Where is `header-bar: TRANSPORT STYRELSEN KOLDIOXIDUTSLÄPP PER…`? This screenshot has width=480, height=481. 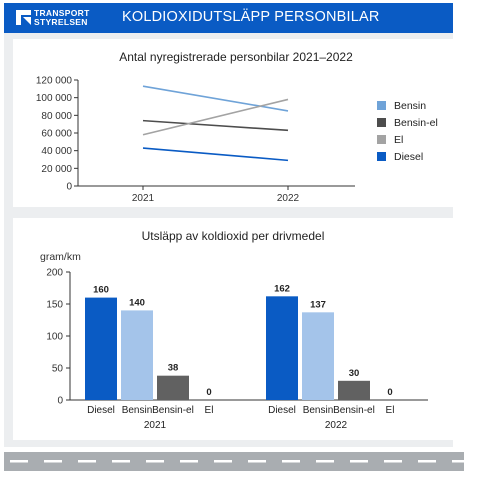
header-bar: TRANSPORT STYRELSEN KOLDIOXIDUTSLÄPP PER… is located at coordinates (228, 18).